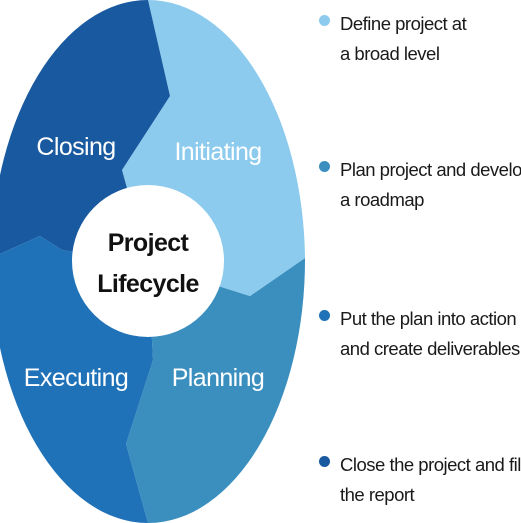  What do you see at coordinates (428, 318) in the screenshot?
I see `legend-text-line1: Put the plan into action` at bounding box center [428, 318].